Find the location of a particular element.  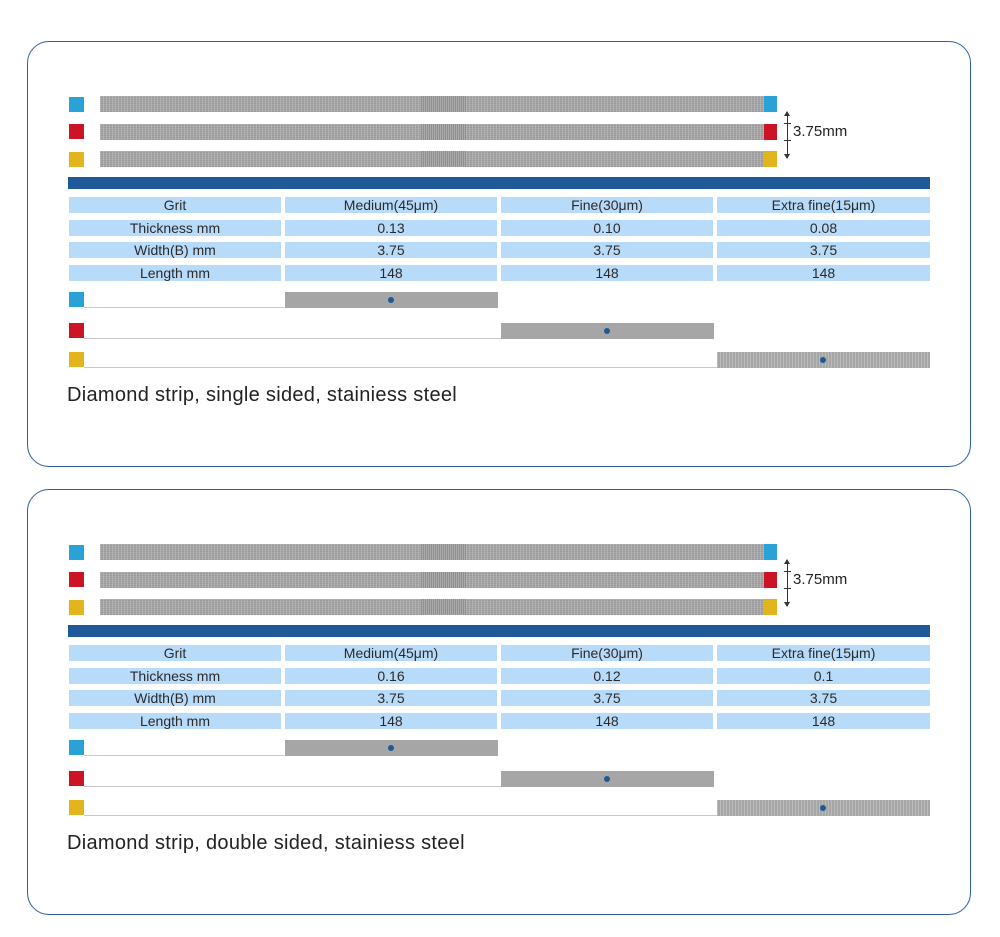

table-cell: 0.1 is located at coordinates (823, 676).